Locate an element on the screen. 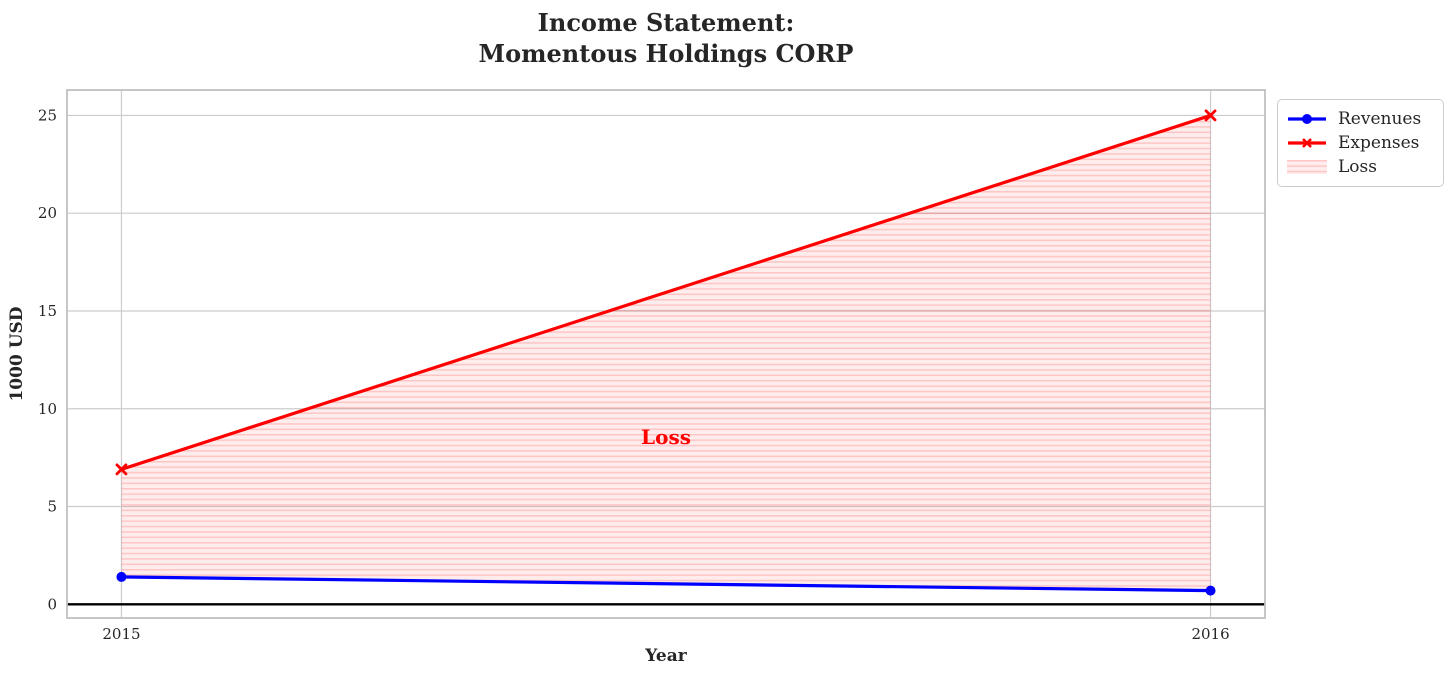 This screenshot has width=1452, height=676. y-tick-label-10: 10 is located at coordinates (47, 409).